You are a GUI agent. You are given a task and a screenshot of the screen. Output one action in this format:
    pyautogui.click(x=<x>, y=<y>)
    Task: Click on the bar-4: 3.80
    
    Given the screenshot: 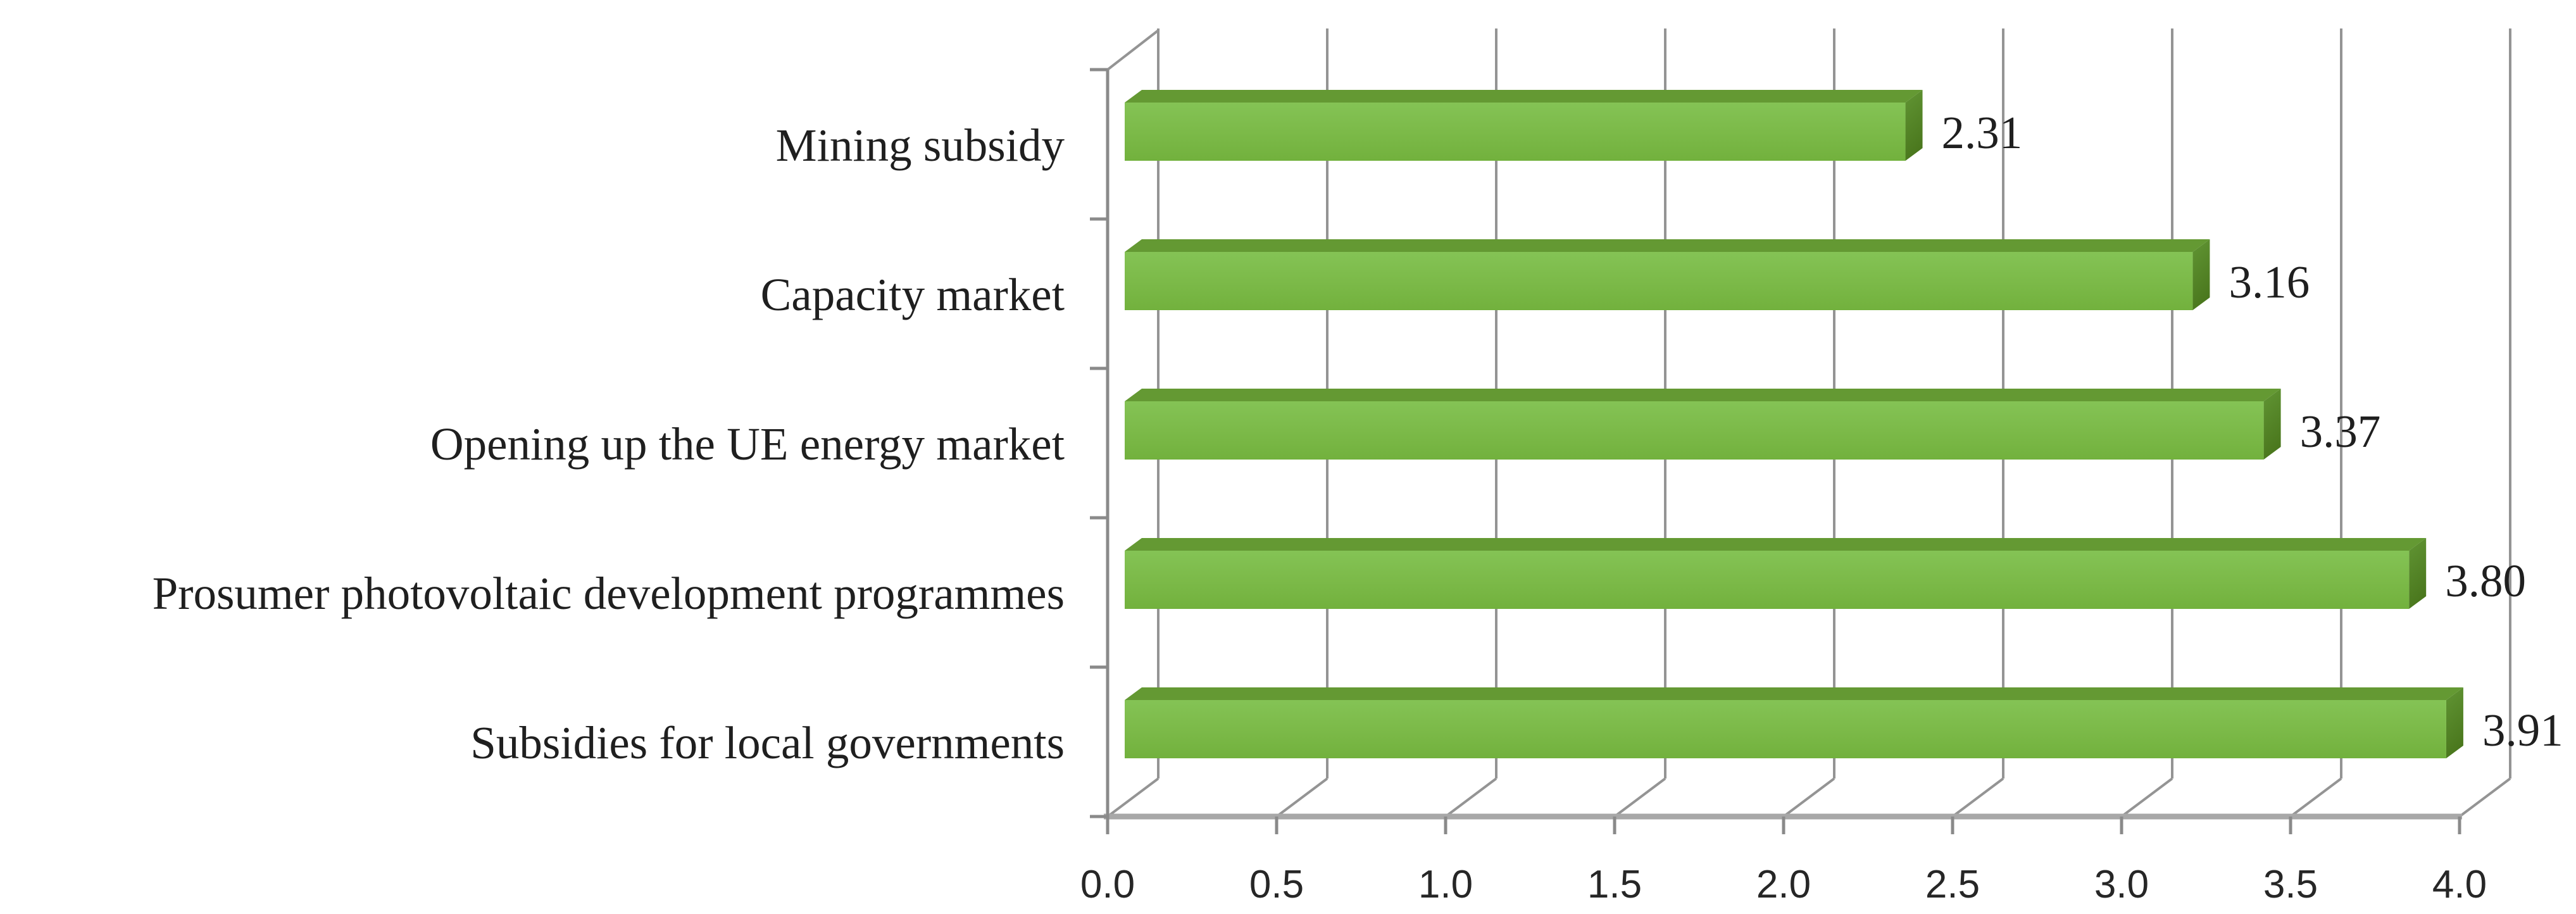 What is the action you would take?
    pyautogui.click(x=1825, y=573)
    